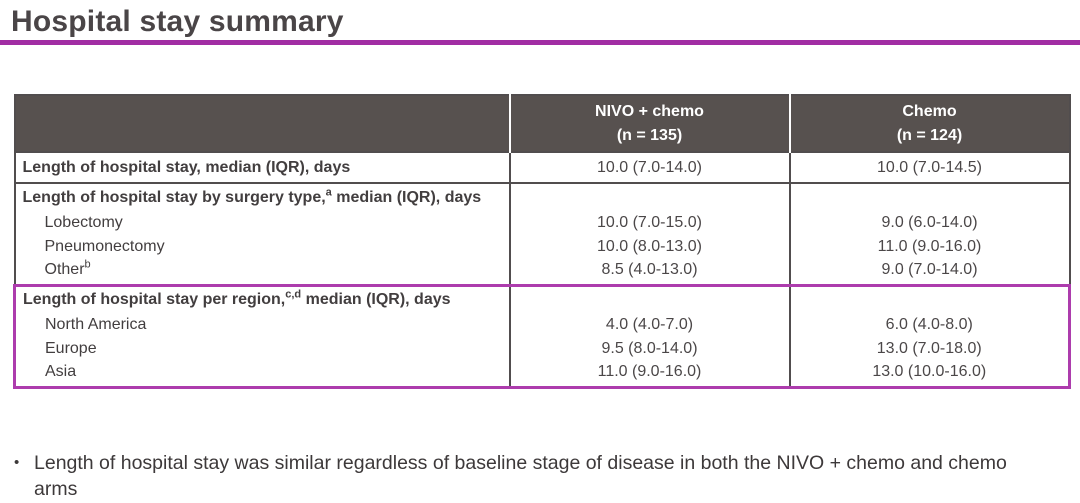  What do you see at coordinates (262, 123) in the screenshot?
I see `header-empty-cell` at bounding box center [262, 123].